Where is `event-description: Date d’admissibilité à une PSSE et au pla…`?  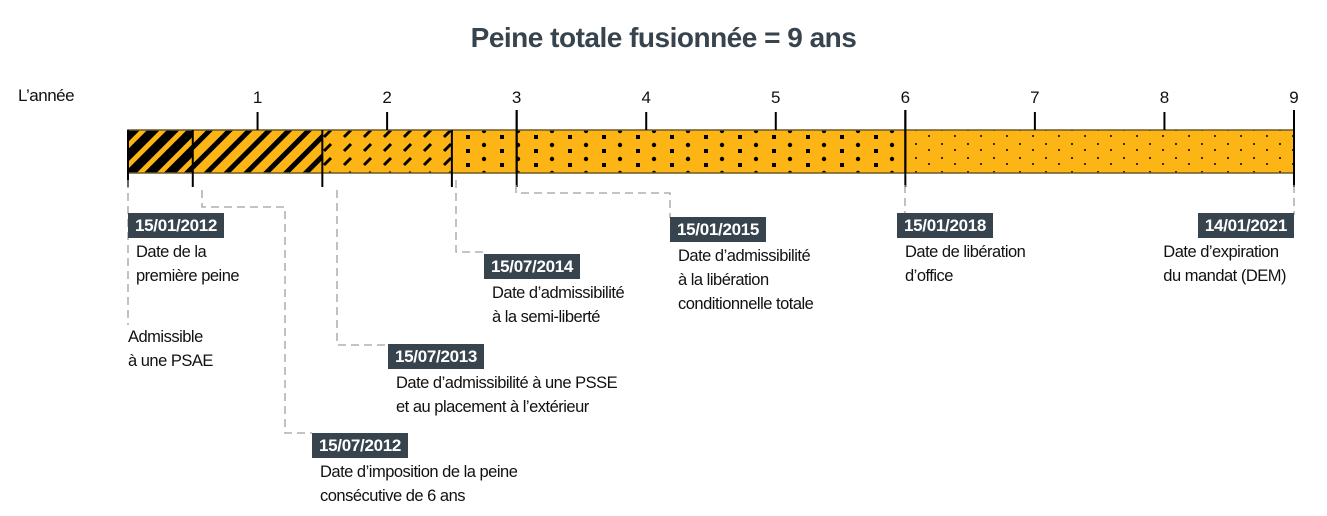
event-description: Date d’admissibilité à une PSSE et au pla… is located at coordinates (507, 395).